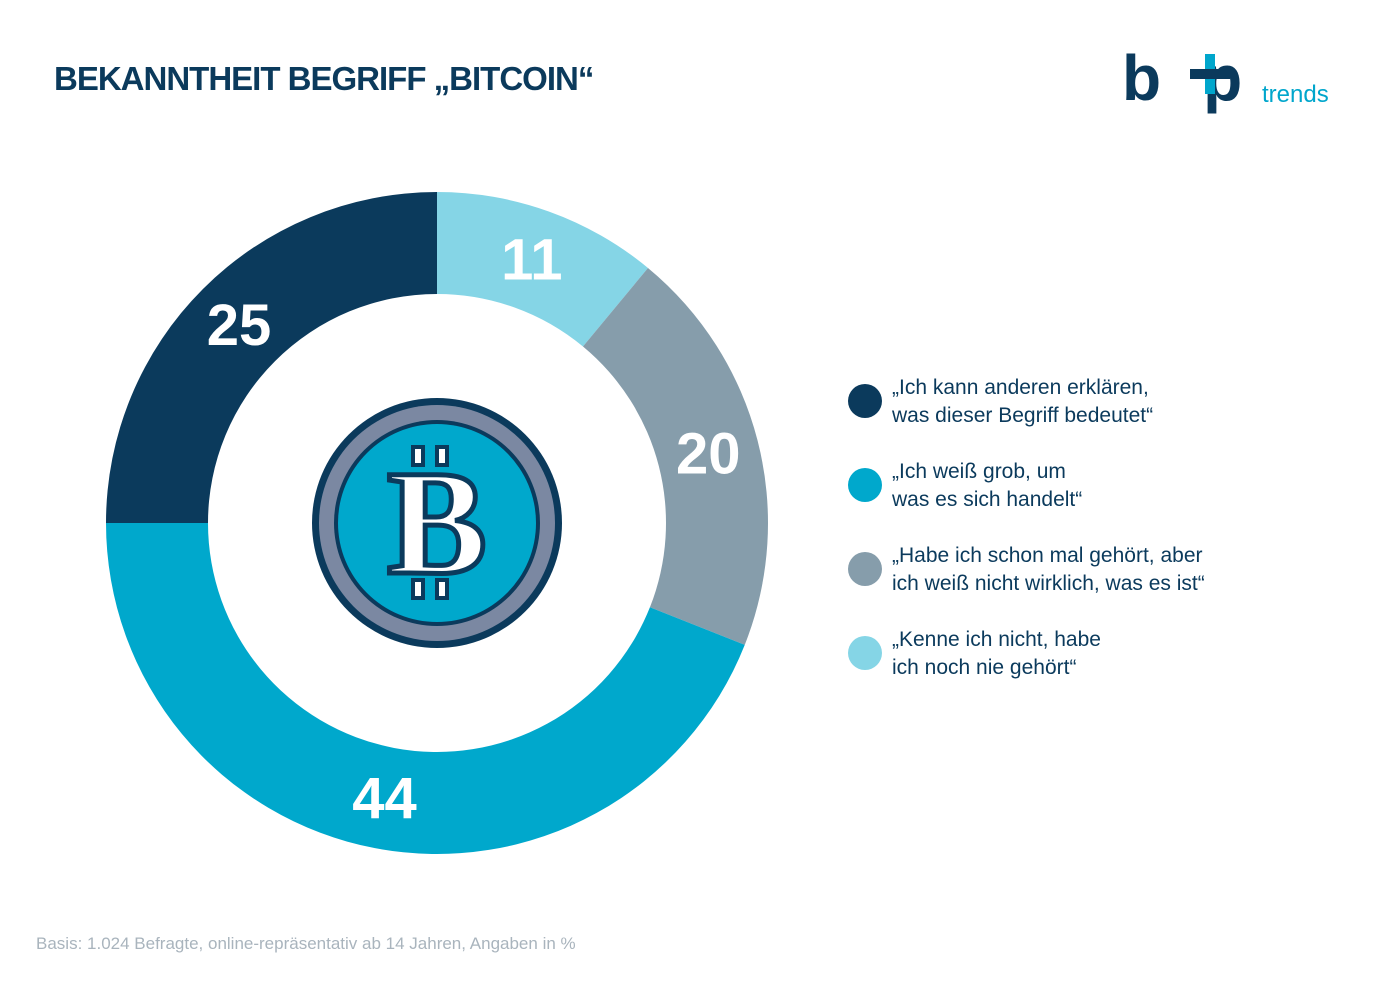 This screenshot has width=1400, height=1000. Describe the element at coordinates (987, 499) in the screenshot. I see `legend-label-line: was es sich handelt“` at that location.